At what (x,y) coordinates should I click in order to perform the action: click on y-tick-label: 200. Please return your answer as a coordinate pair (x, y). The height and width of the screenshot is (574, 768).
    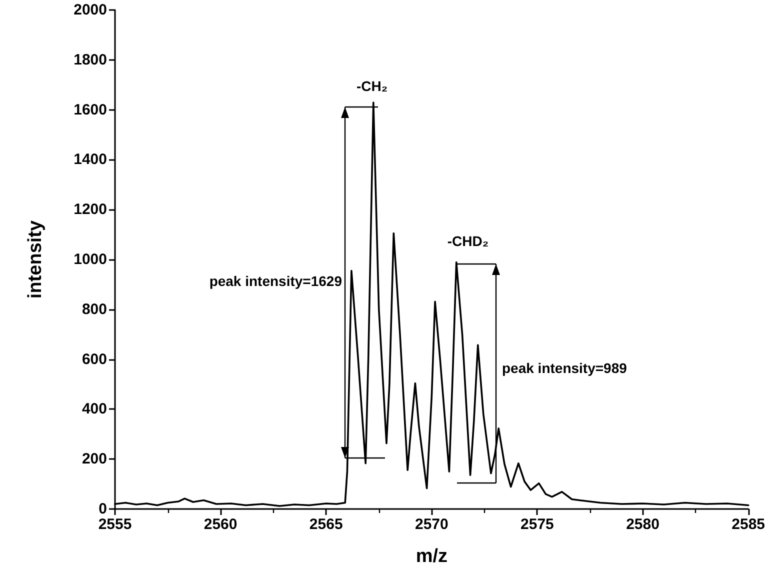
    Looking at the image, I should click on (94, 459).